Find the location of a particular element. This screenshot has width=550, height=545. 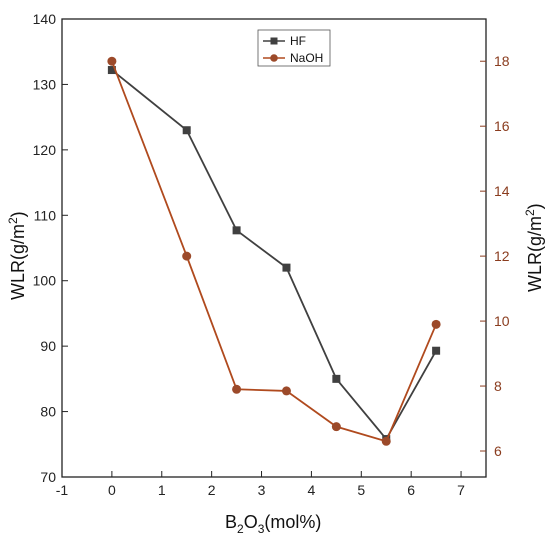

x-tick-label: 4 is located at coordinates (312, 490).